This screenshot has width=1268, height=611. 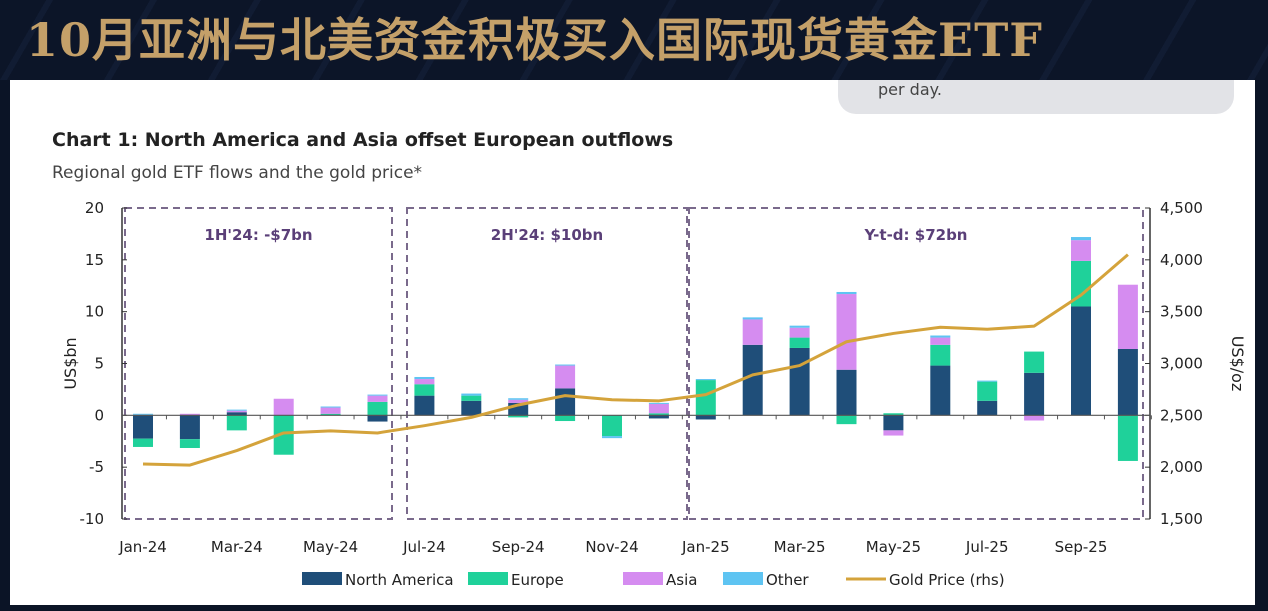 What do you see at coordinates (547, 235) in the screenshot?
I see `period-annotation: 2H'24: $10bn` at bounding box center [547, 235].